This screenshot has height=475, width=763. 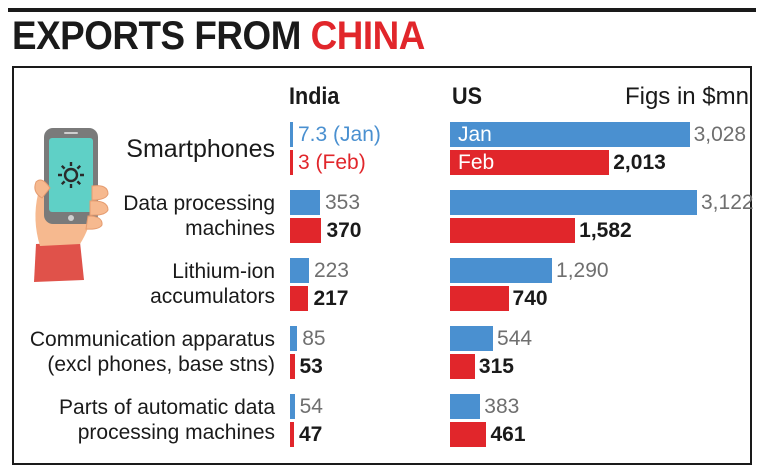 I want to click on category-label: Smartphones, so click(x=200, y=149).